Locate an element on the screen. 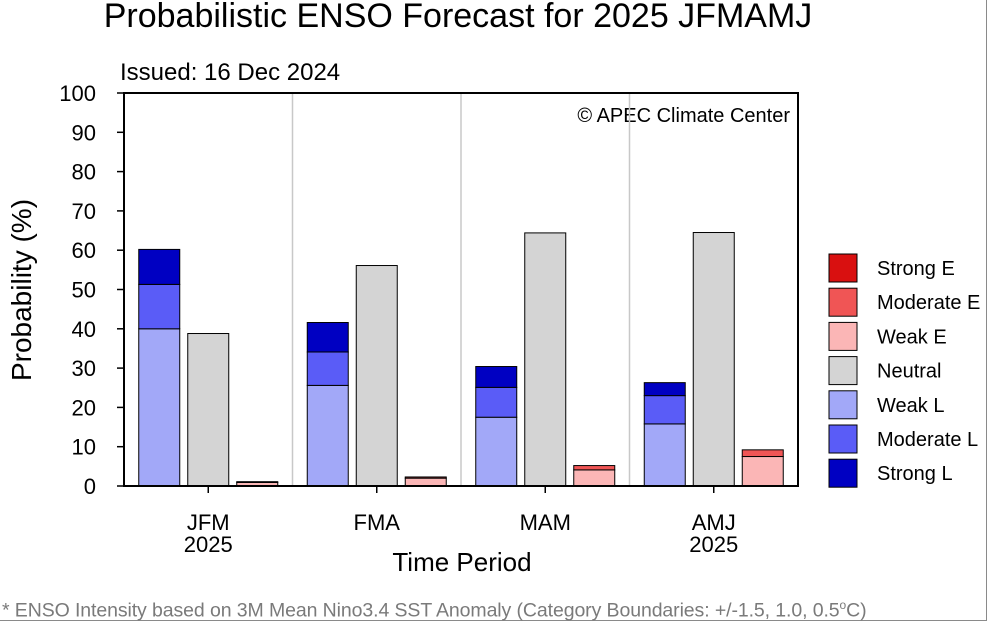  degree-symbol: o is located at coordinates (843, 605).